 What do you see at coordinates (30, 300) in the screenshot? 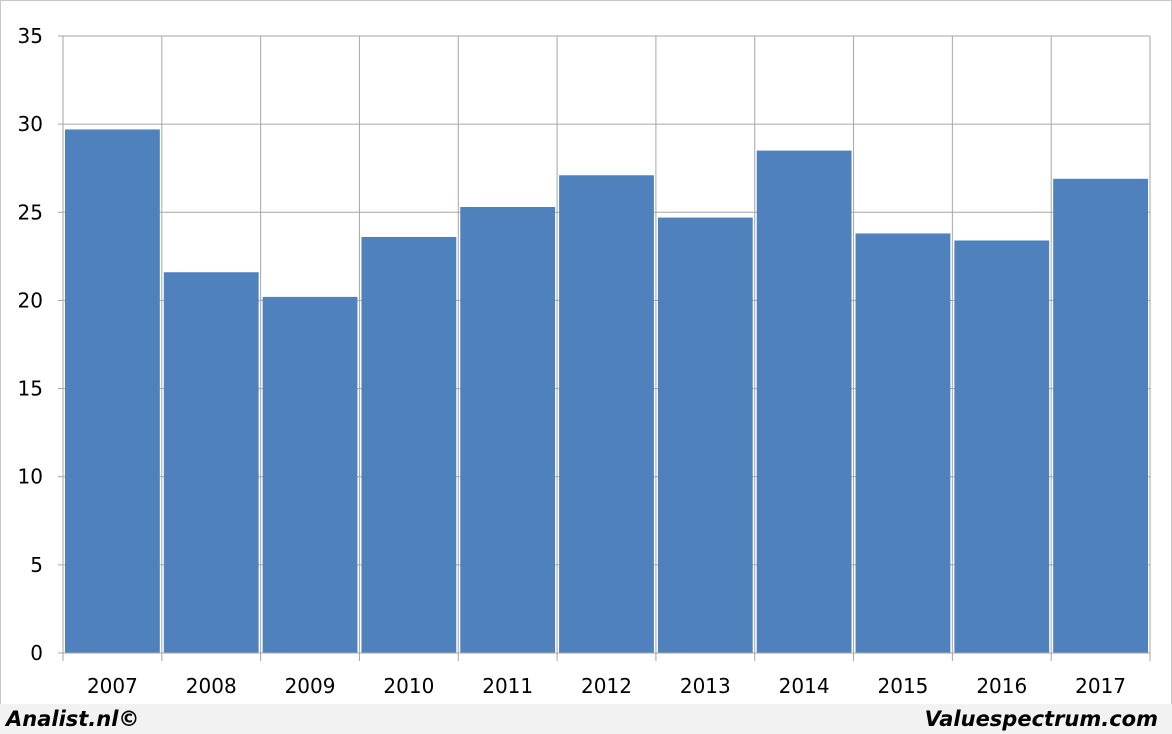
I see `y-tick-label: 20` at bounding box center [30, 300].